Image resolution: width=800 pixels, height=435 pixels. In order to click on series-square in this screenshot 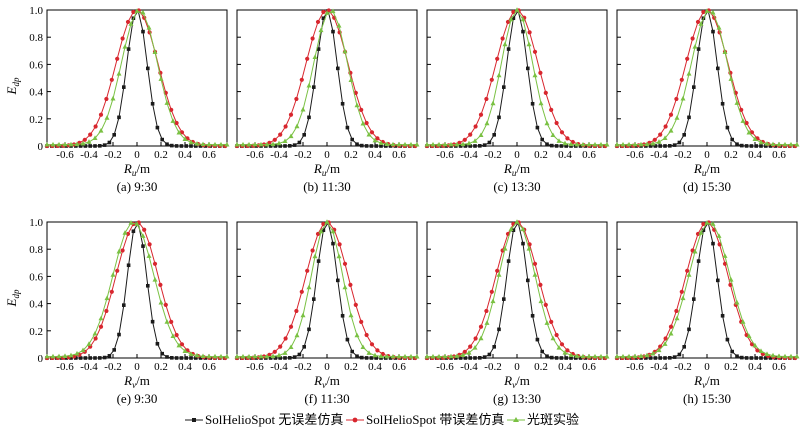, I will do `click(136, 290)`.